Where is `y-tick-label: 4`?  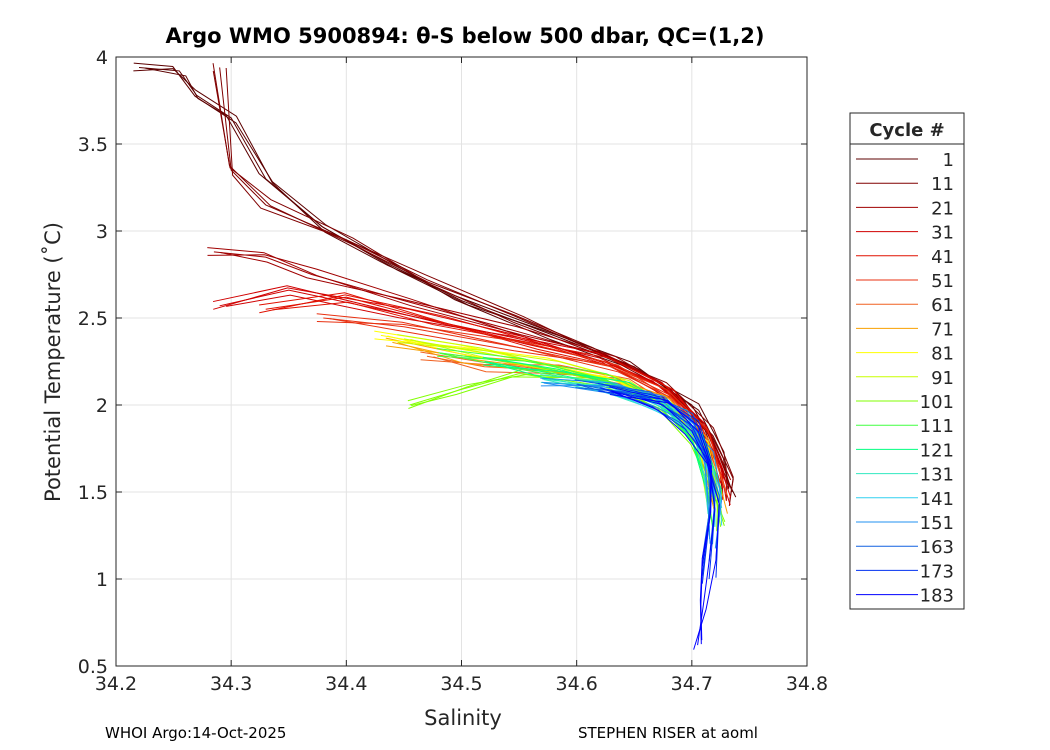 y-tick-label: 4 is located at coordinates (102, 58).